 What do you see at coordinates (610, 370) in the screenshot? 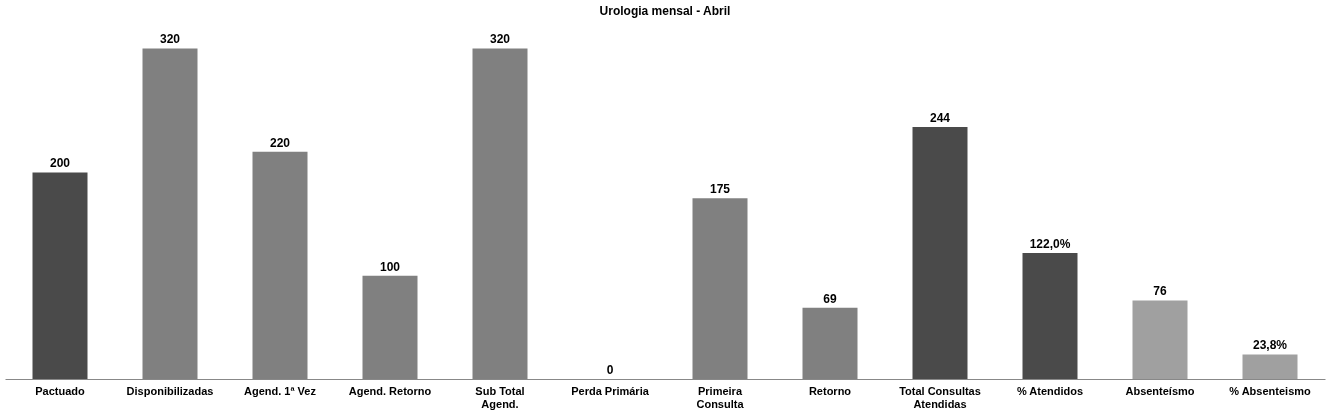
I see `data-label: 0` at bounding box center [610, 370].